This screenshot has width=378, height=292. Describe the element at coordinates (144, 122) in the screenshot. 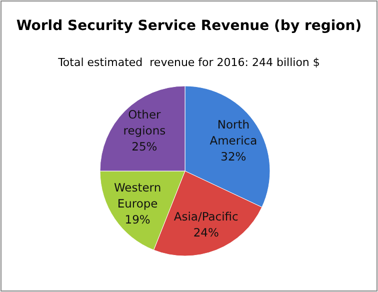

I see `slice-label: Other regions` at that location.